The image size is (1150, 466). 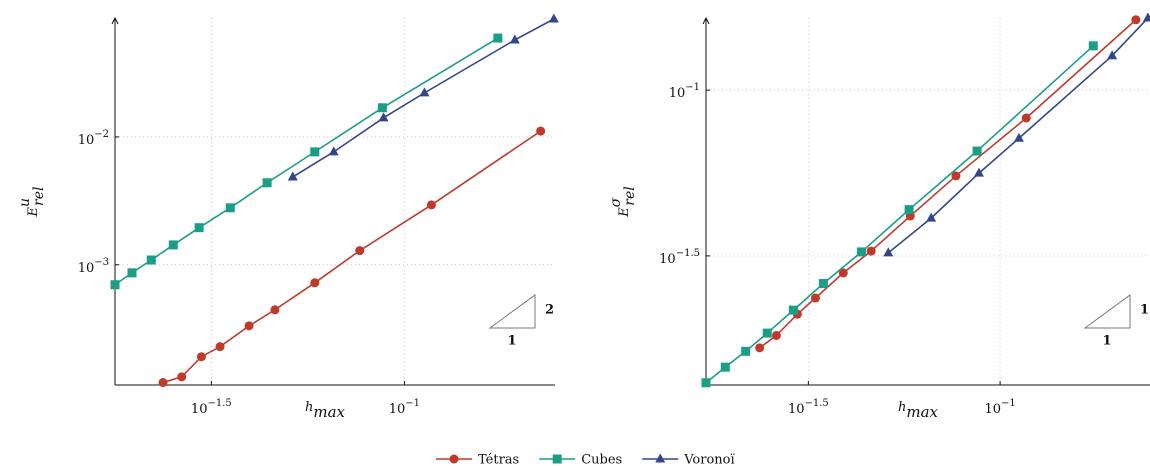 What do you see at coordinates (623, 202) in the screenshot?
I see `y-axis-label: Eσrel` at bounding box center [623, 202].